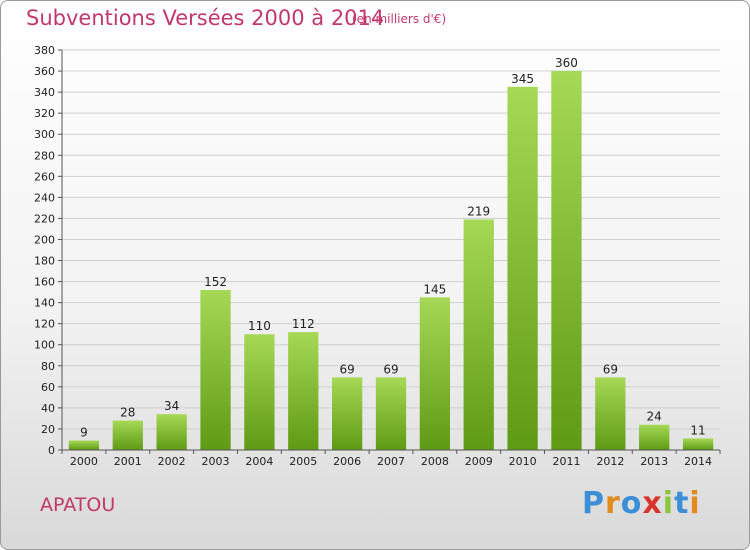 The width and height of the screenshot is (750, 550). I want to click on commune-name: APATOU, so click(78, 505).